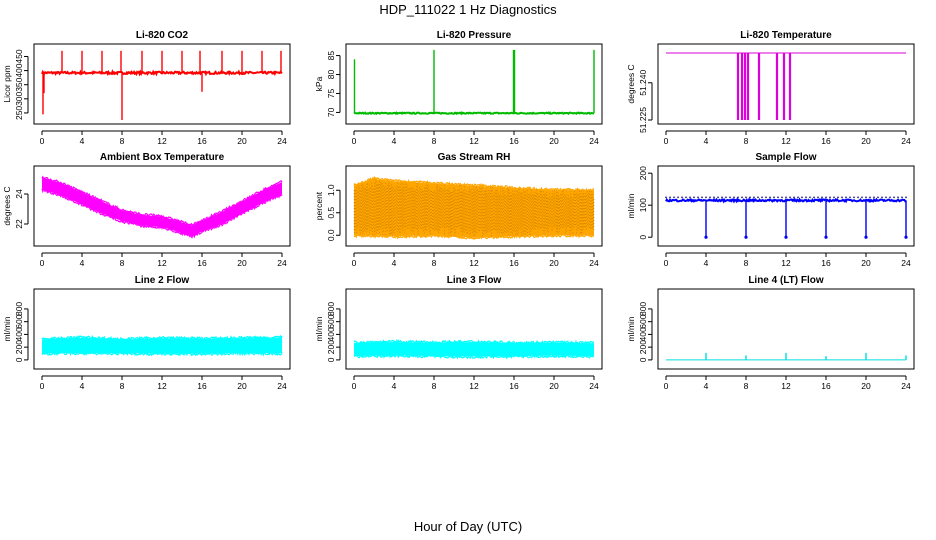 The width and height of the screenshot is (936, 540). I want to click on x-axis-label: Hour of Day (UTC), so click(468, 526).